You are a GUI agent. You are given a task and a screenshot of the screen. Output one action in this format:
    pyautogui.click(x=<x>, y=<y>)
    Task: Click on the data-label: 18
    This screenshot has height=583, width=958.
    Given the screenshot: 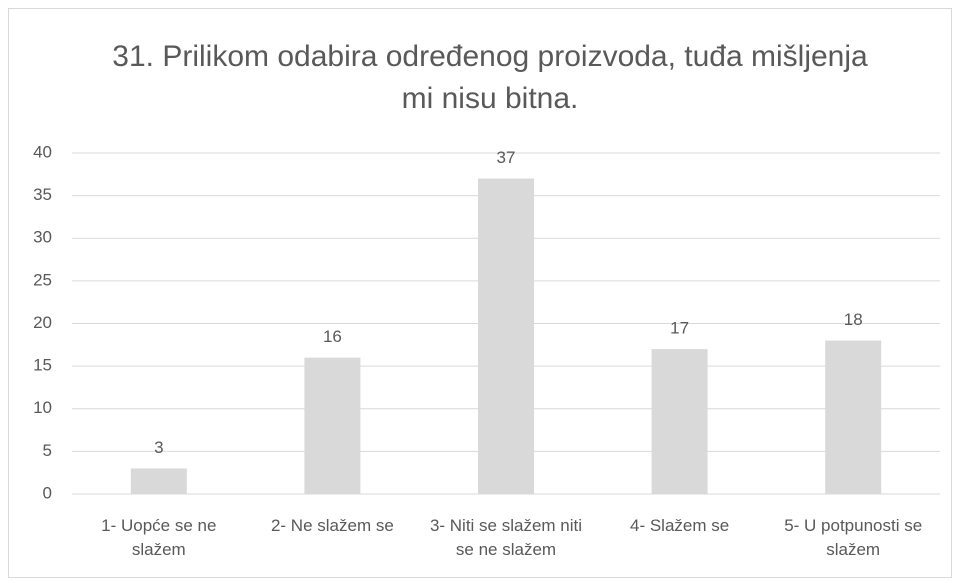 What is the action you would take?
    pyautogui.click(x=853, y=319)
    